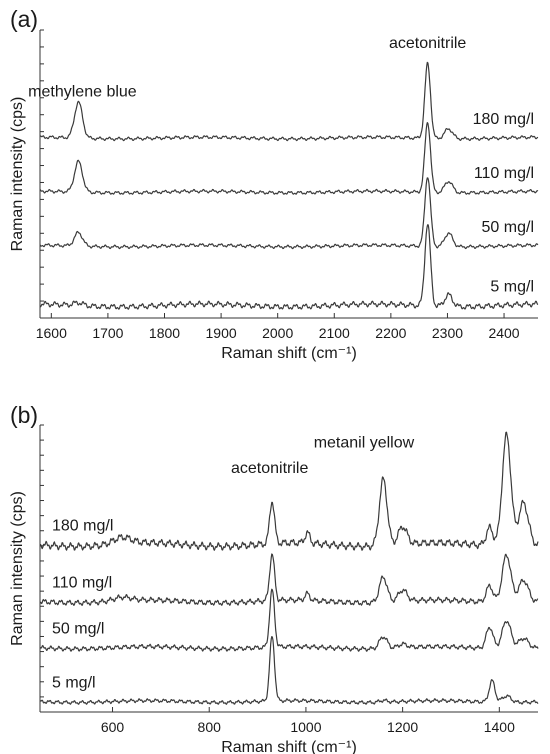 The height and width of the screenshot is (754, 550). Describe the element at coordinates (221, 333) in the screenshot. I see `x-tick-label: 1900` at that location.